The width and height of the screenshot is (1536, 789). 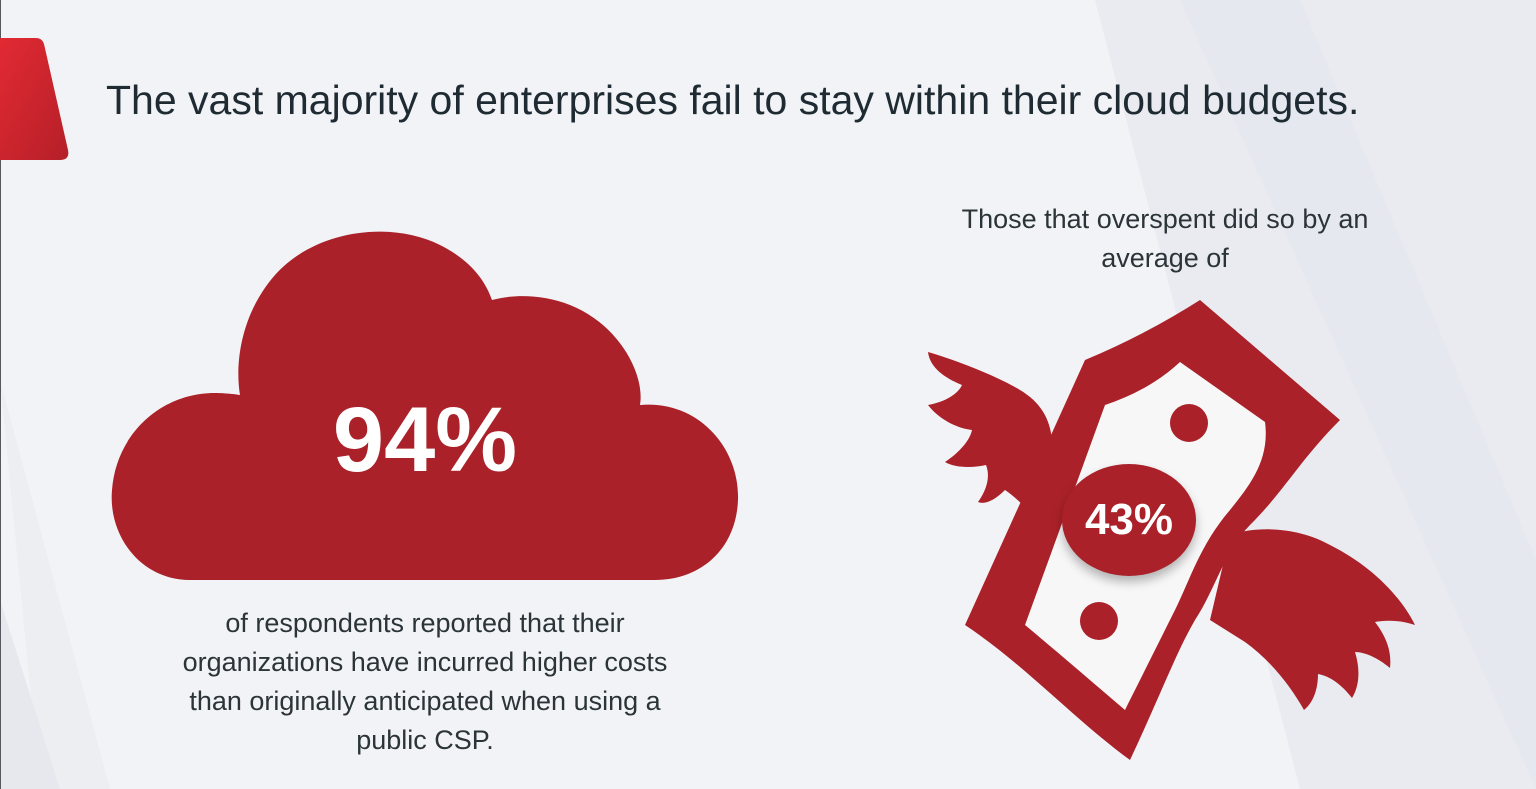 I want to click on stat-secondary-value: 43%, so click(x=1129, y=519).